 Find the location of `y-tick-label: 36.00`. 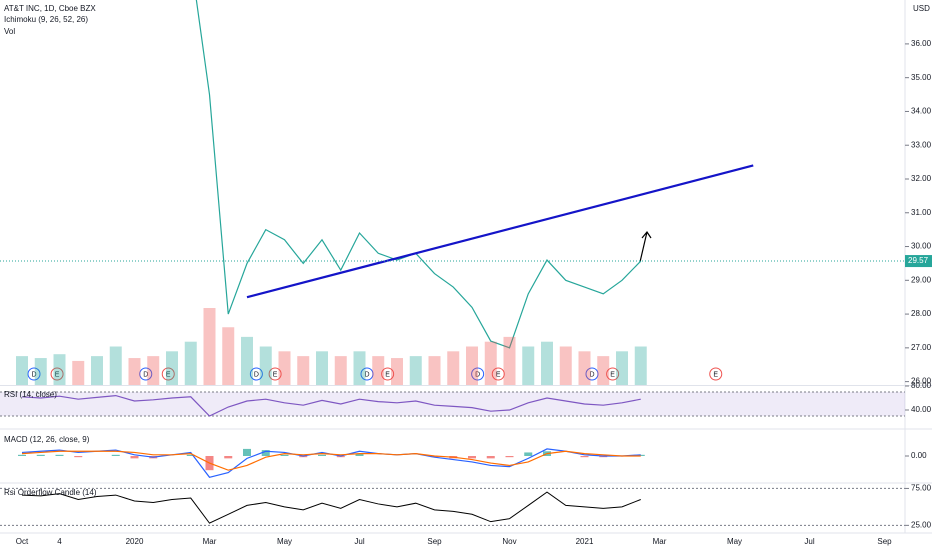

y-tick-label: 36.00 is located at coordinates (921, 43).